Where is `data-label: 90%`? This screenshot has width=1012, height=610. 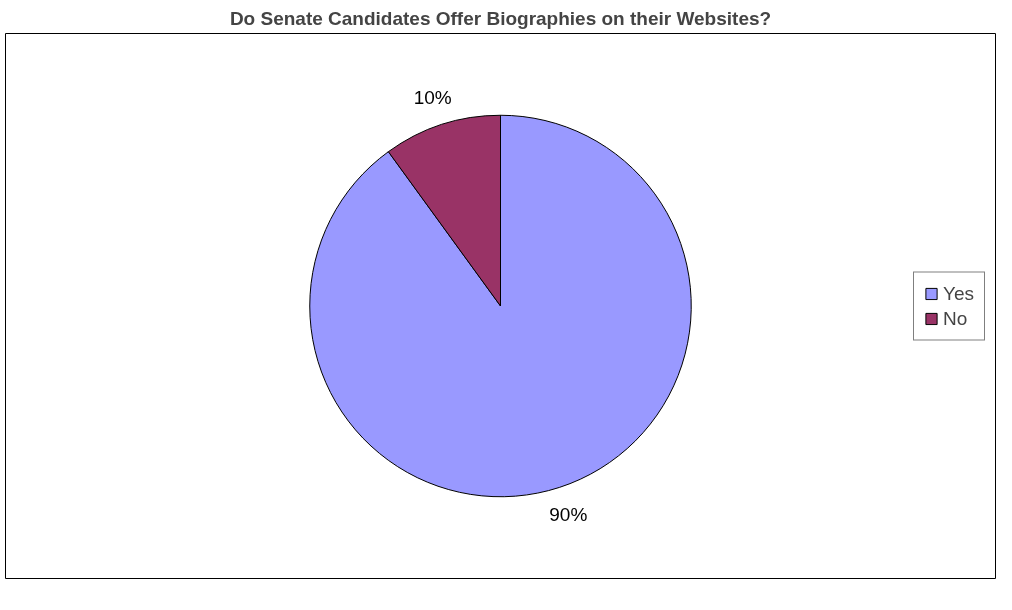 data-label: 90% is located at coordinates (568, 515).